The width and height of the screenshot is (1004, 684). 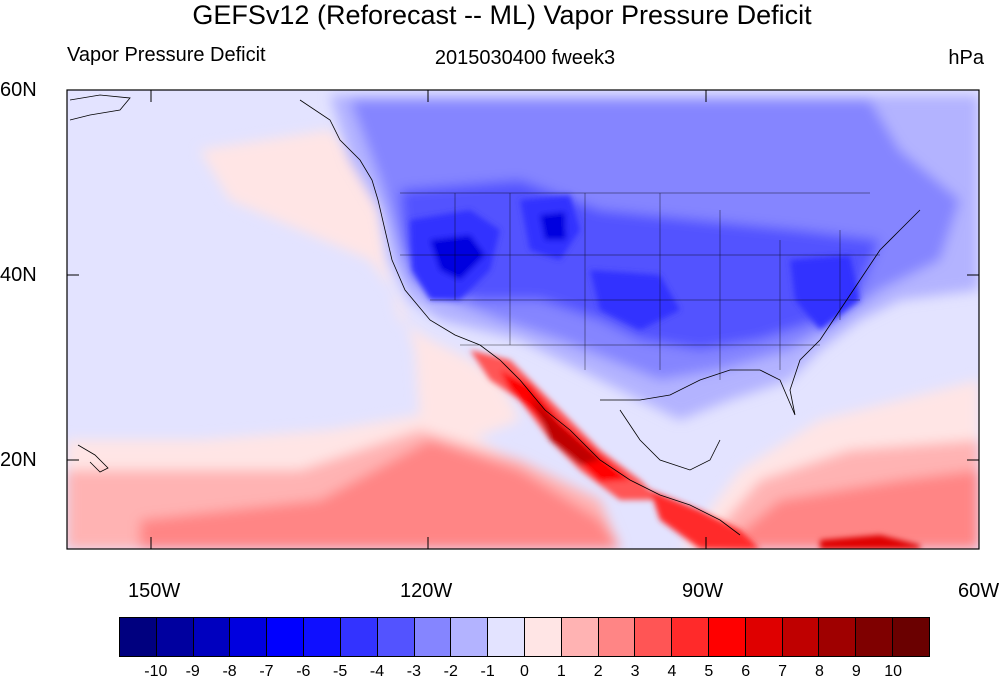 I want to click on colorbar-label: 1, so click(x=561, y=671).